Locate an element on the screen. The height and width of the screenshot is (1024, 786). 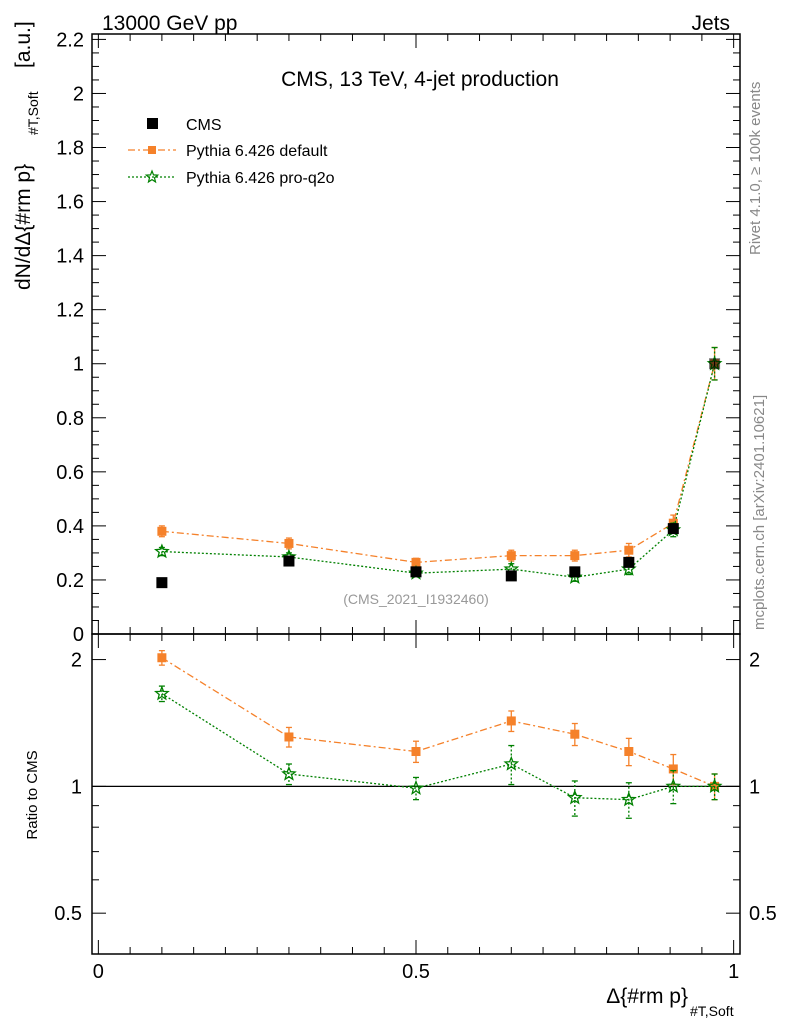
ratio-tick-label-right: 2 is located at coordinates (754, 661).